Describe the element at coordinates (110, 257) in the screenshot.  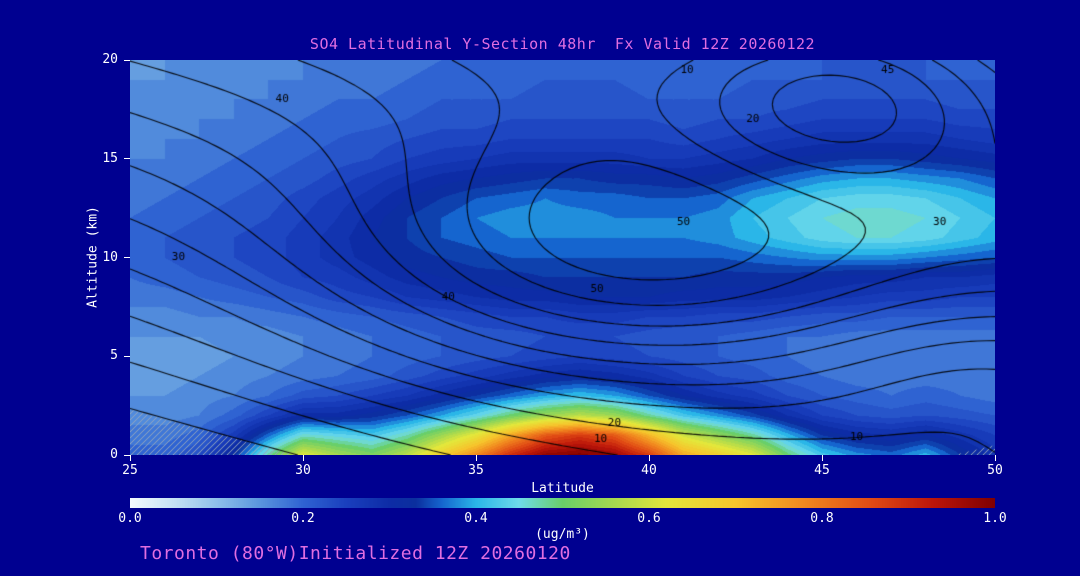
I see `y-tick-label: 10` at that location.